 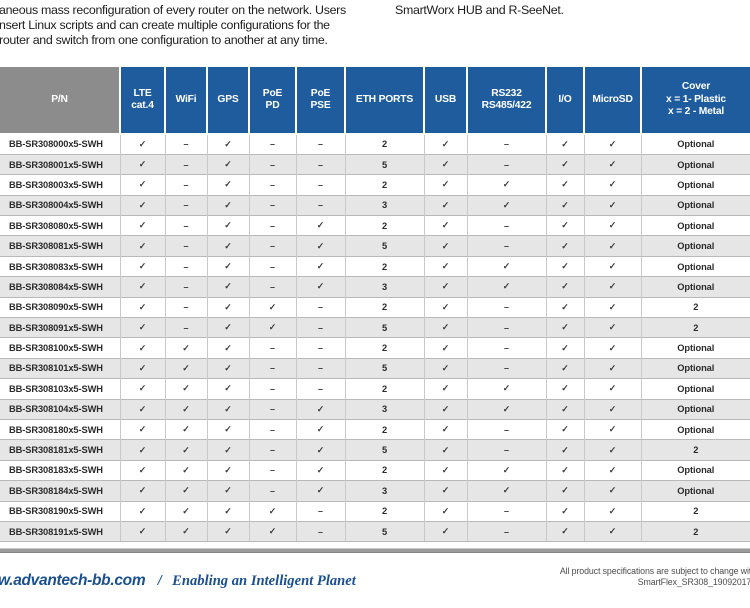 I want to click on table-row: BB-SR308180x5-SWH ✓ ✓ ✓ – ✓ 2 ✓ – ✓ ✓ Optional, so click(x=375, y=429).